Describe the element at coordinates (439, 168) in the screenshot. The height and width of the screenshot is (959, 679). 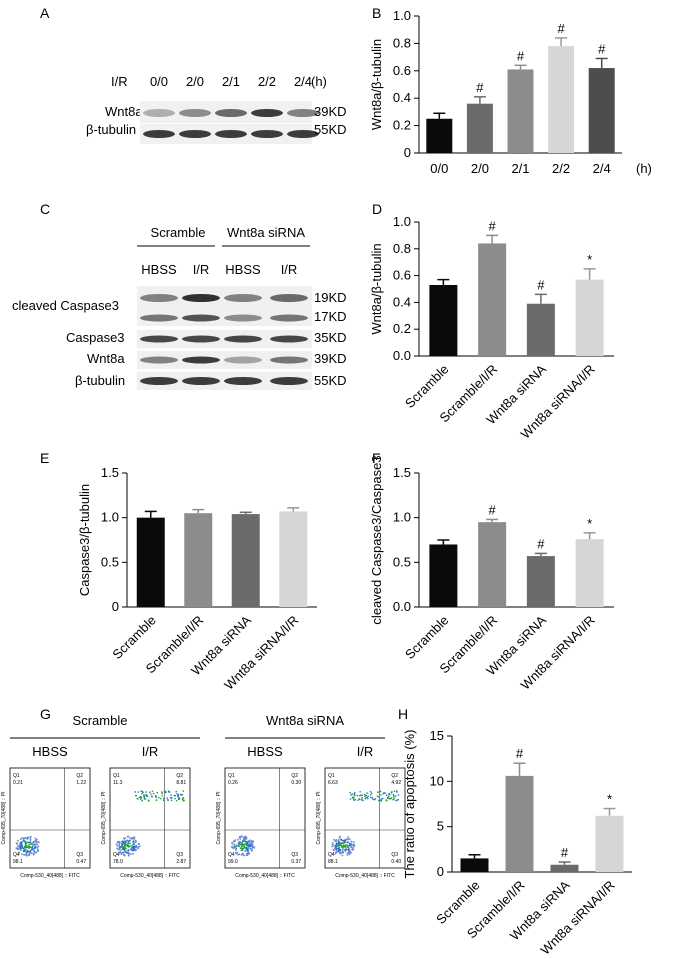
I see `x-tick-label: 0/0` at that location.